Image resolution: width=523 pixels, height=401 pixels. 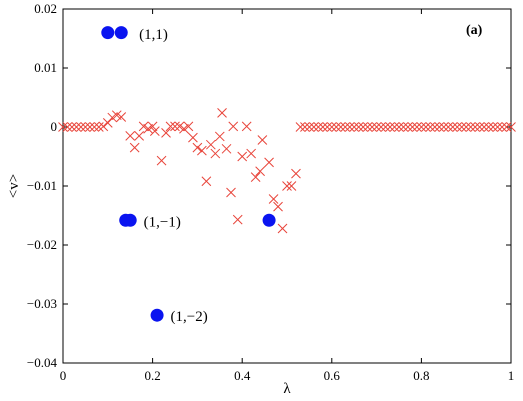 I want to click on point-annotation: (1,−1), so click(x=162, y=222).